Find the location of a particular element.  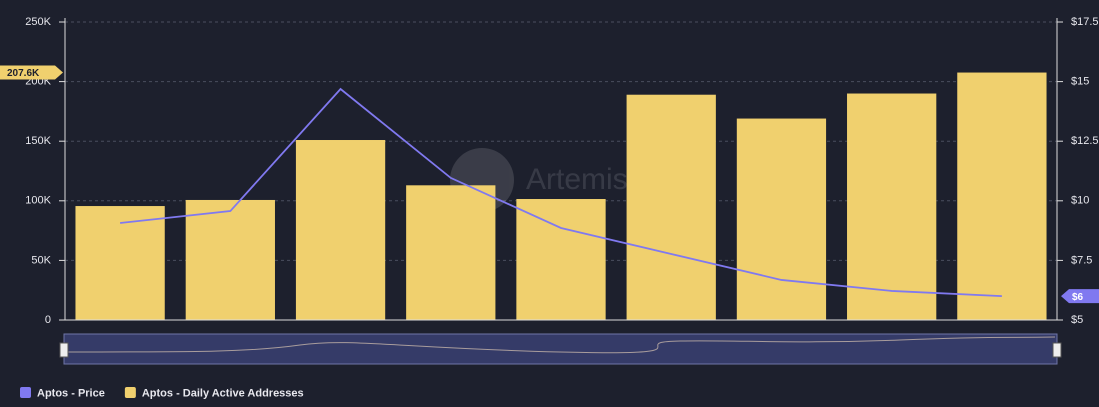

legend-label: Aptos - Daily Active Addresses is located at coordinates (223, 393).